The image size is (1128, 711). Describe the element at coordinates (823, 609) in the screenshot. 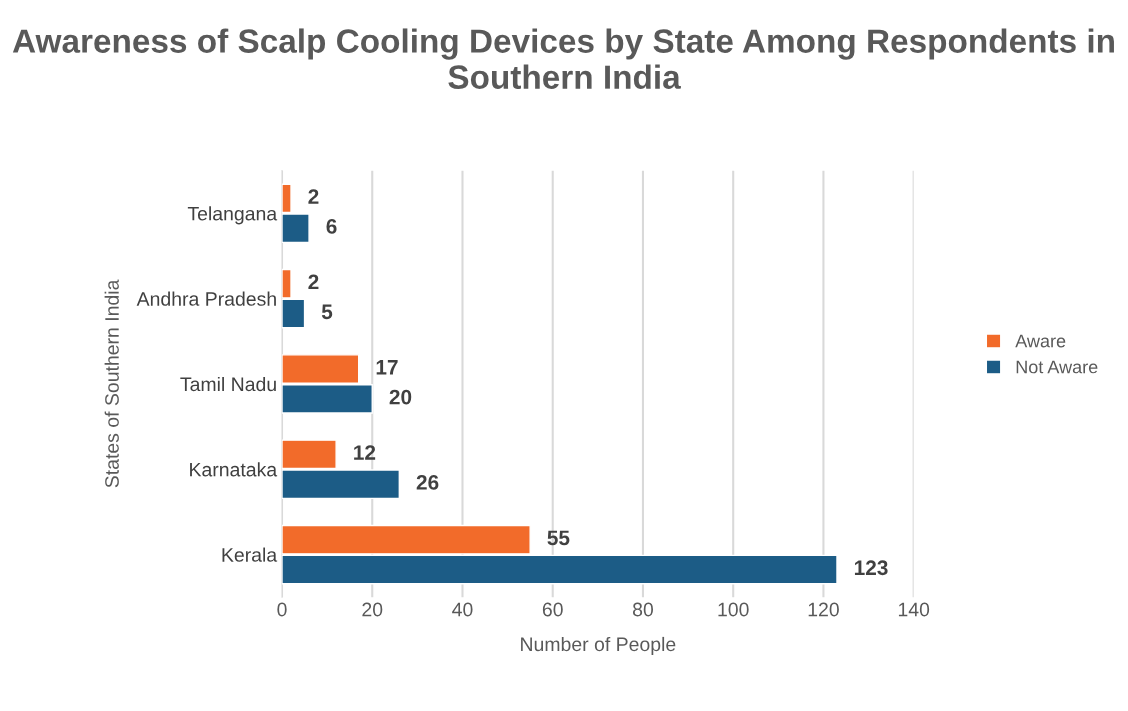

I see `x-tick-label: 120` at that location.